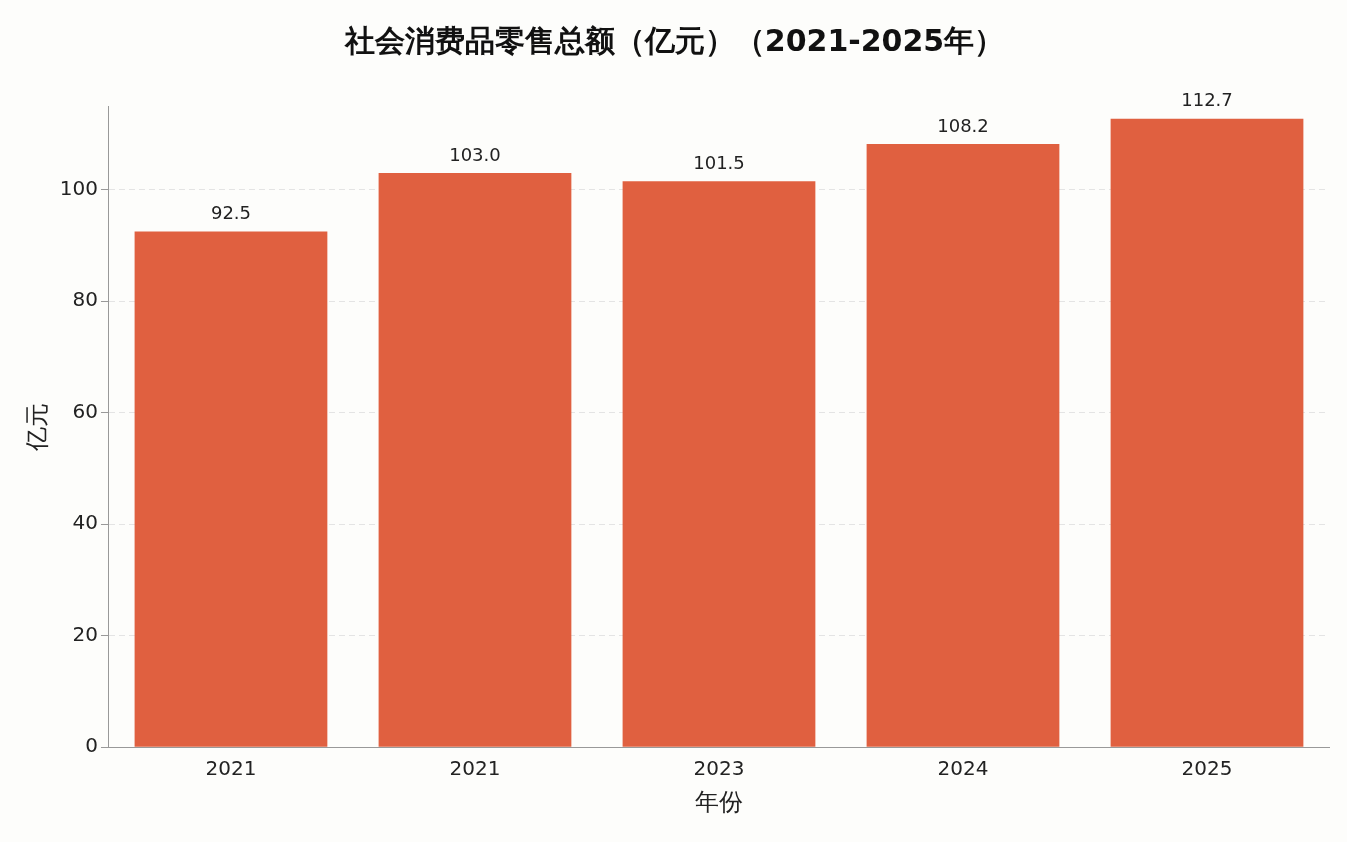 This screenshot has width=1347, height=842. Describe the element at coordinates (1207, 100) in the screenshot. I see `data-label: 112.7` at that location.